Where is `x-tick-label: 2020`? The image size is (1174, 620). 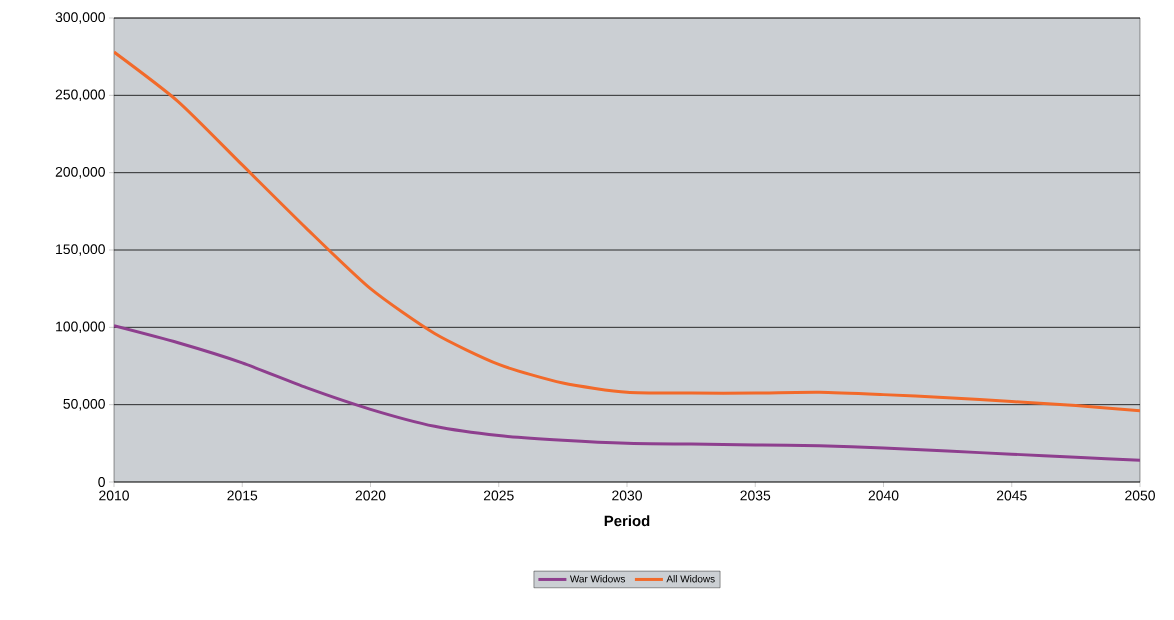 x-tick-label: 2020 is located at coordinates (370, 495).